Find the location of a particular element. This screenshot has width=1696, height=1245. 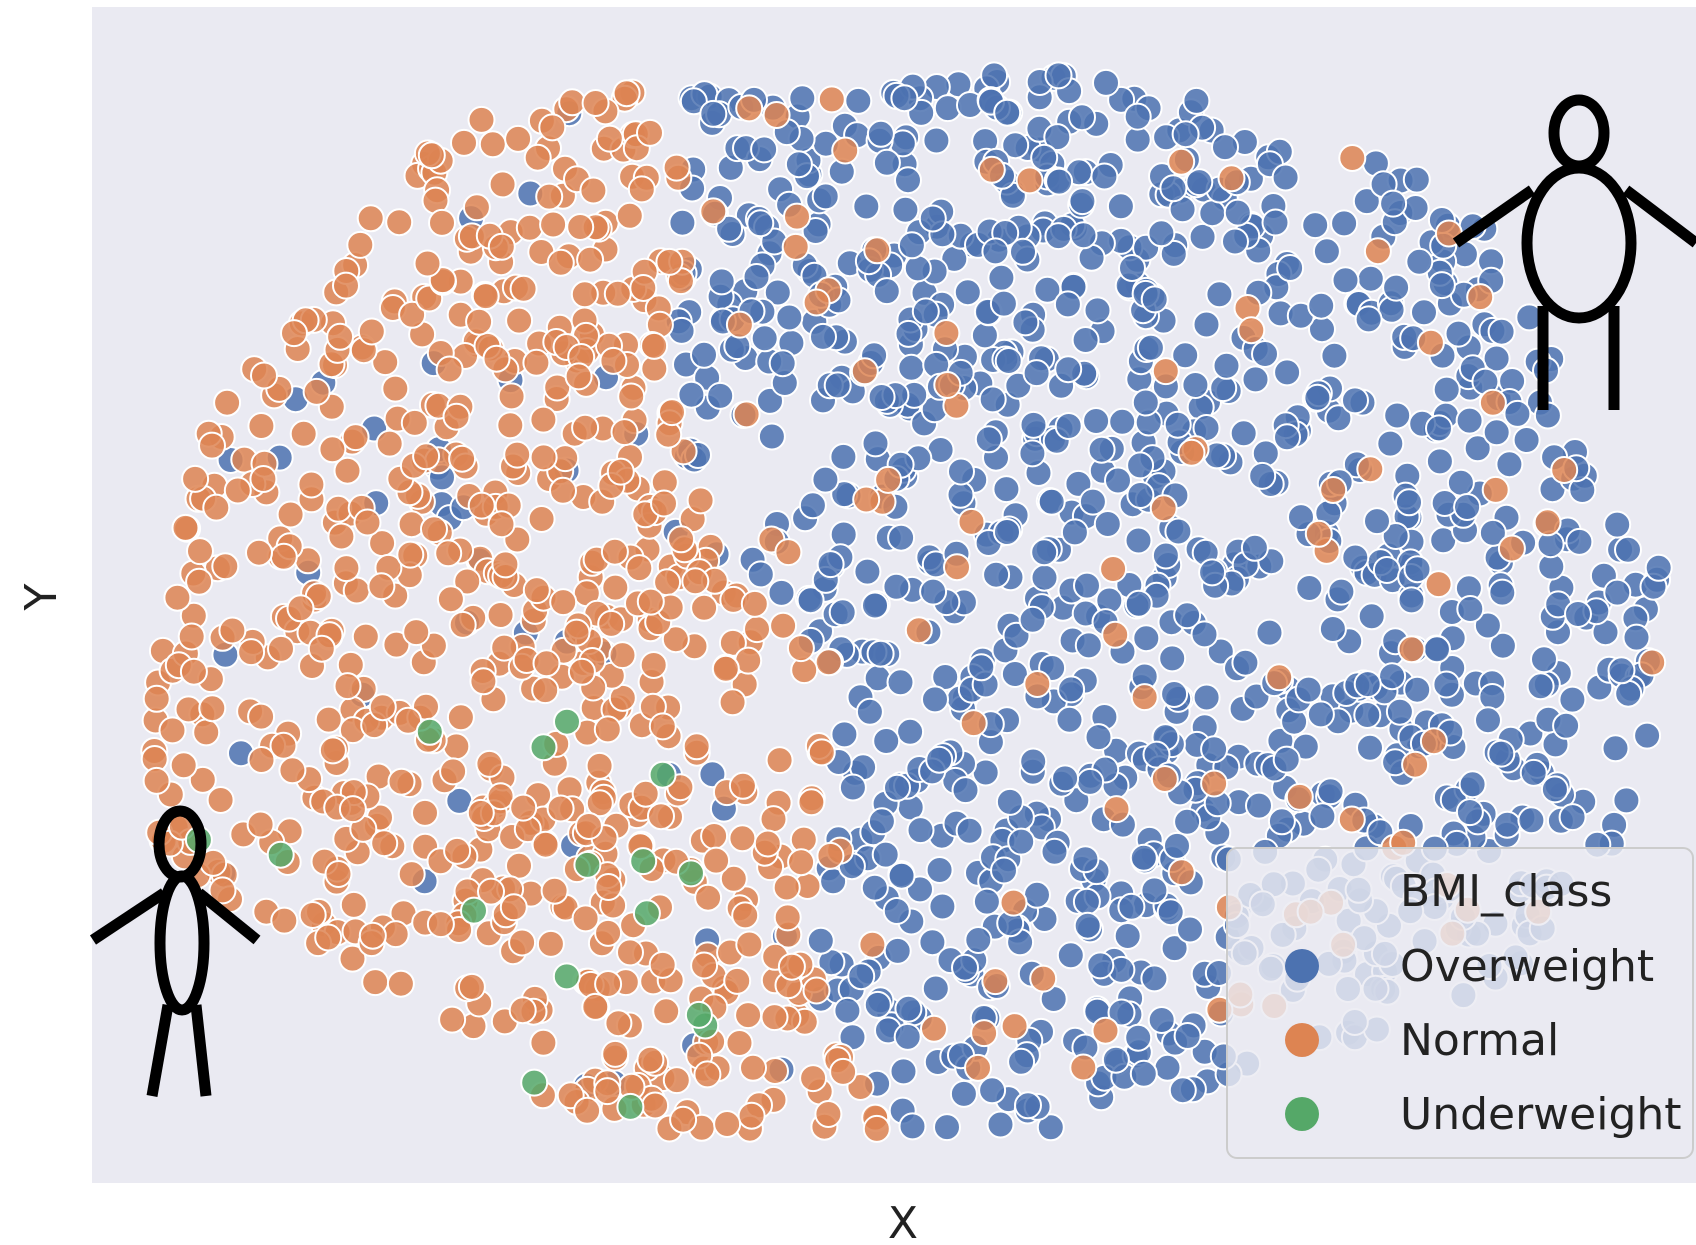

scatter-point-underweight is located at coordinates (543, 747).